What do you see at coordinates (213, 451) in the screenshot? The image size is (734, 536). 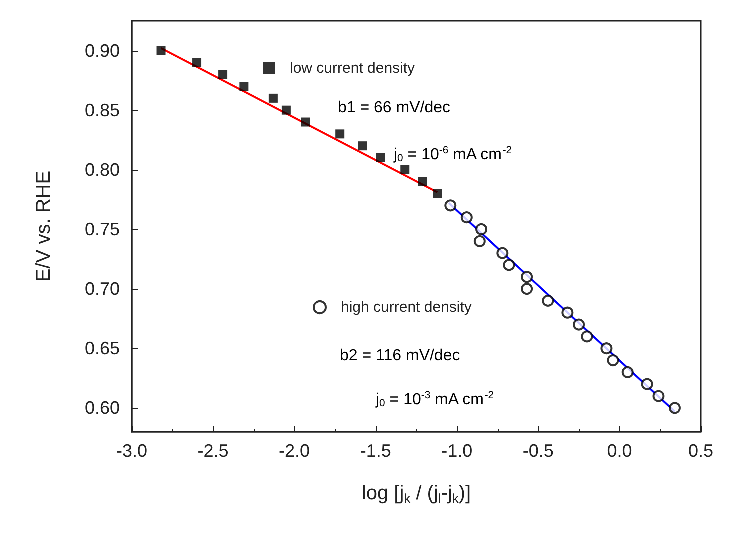 I see `x-tick-label: -2.5` at bounding box center [213, 451].